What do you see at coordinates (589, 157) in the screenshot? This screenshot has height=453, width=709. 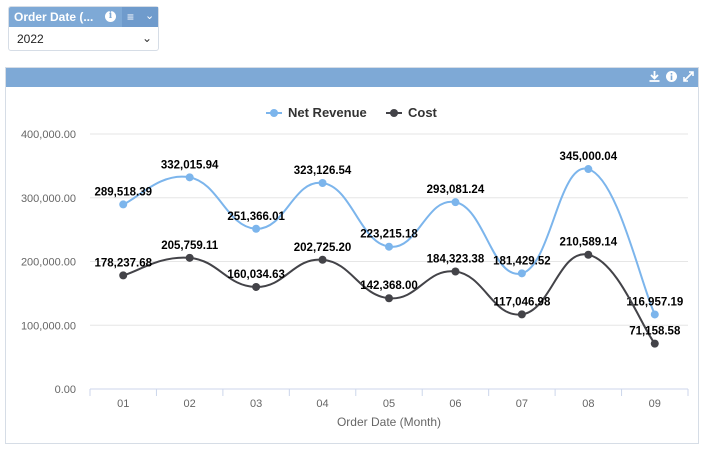 I see `net-revenue-data-label: 345,000.04` at bounding box center [589, 157].